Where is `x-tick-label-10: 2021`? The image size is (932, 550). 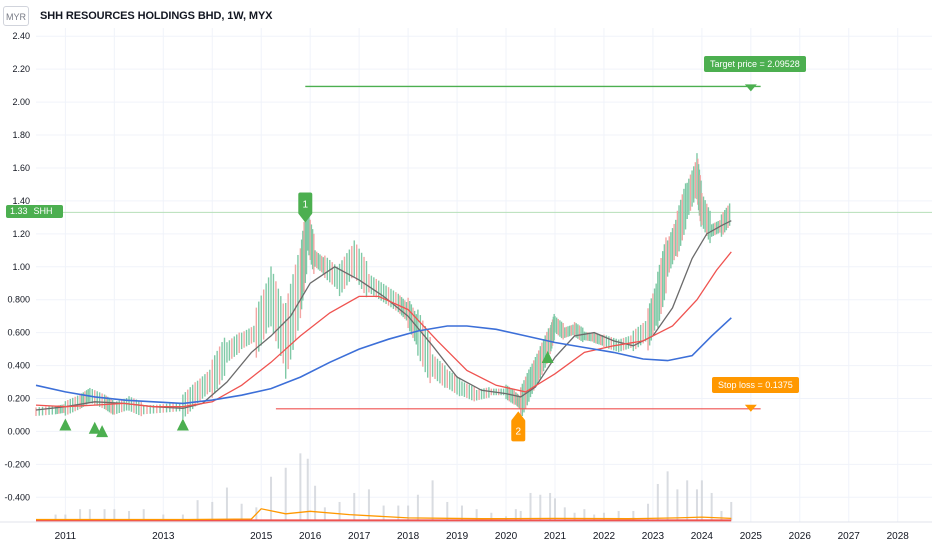 x-tick-label-10: 2021 is located at coordinates (555, 536).